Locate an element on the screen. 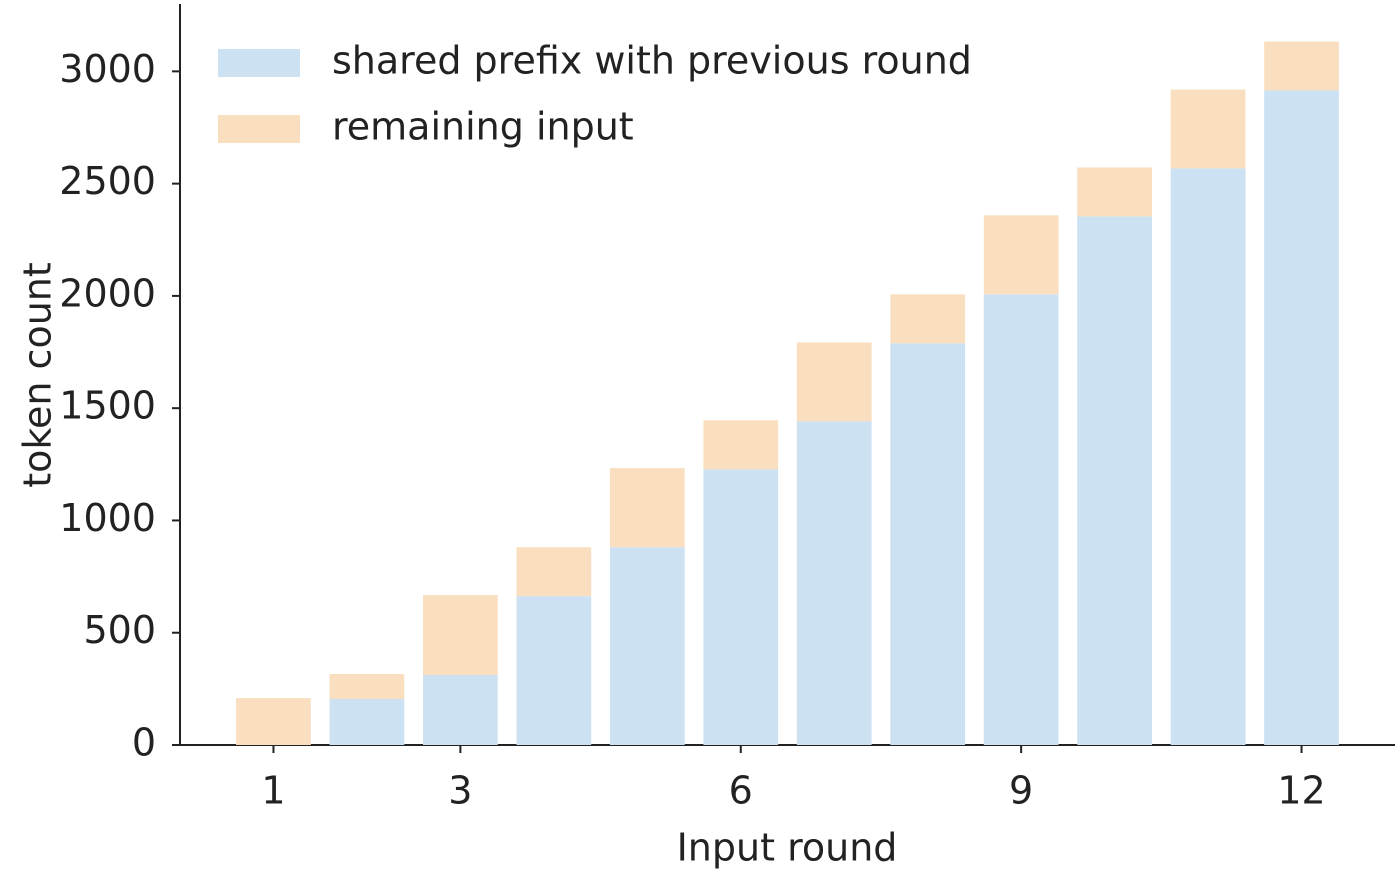 The width and height of the screenshot is (1400, 886). legend-label: remaining input is located at coordinates (483, 127).